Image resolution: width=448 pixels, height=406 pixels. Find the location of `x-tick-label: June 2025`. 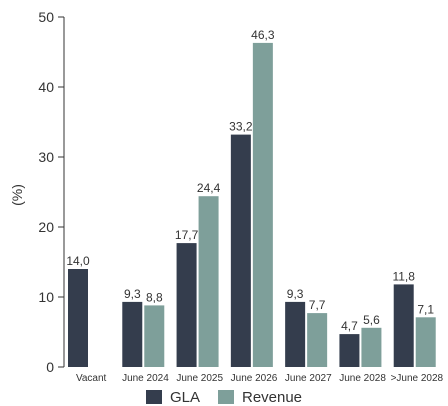

x-tick-label: June 2025 is located at coordinates (199, 378).